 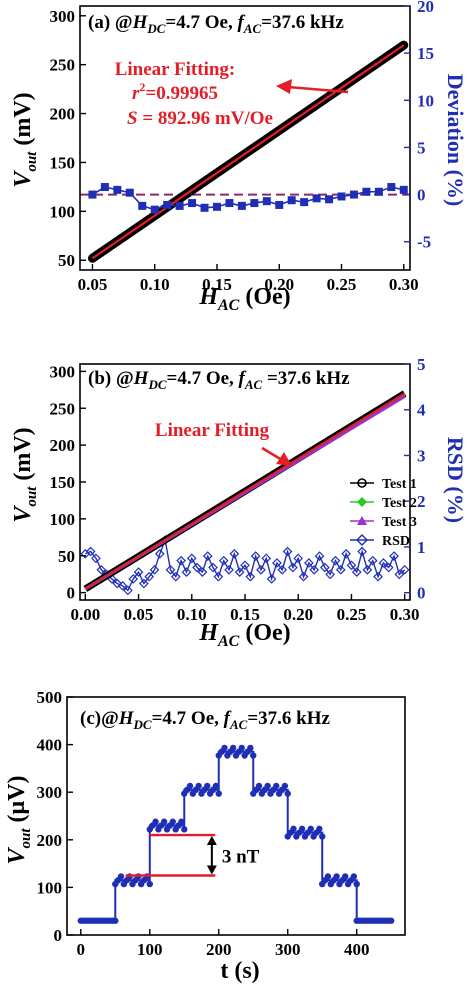 I want to click on b-y-tick-label: 0, so click(x=71, y=593).